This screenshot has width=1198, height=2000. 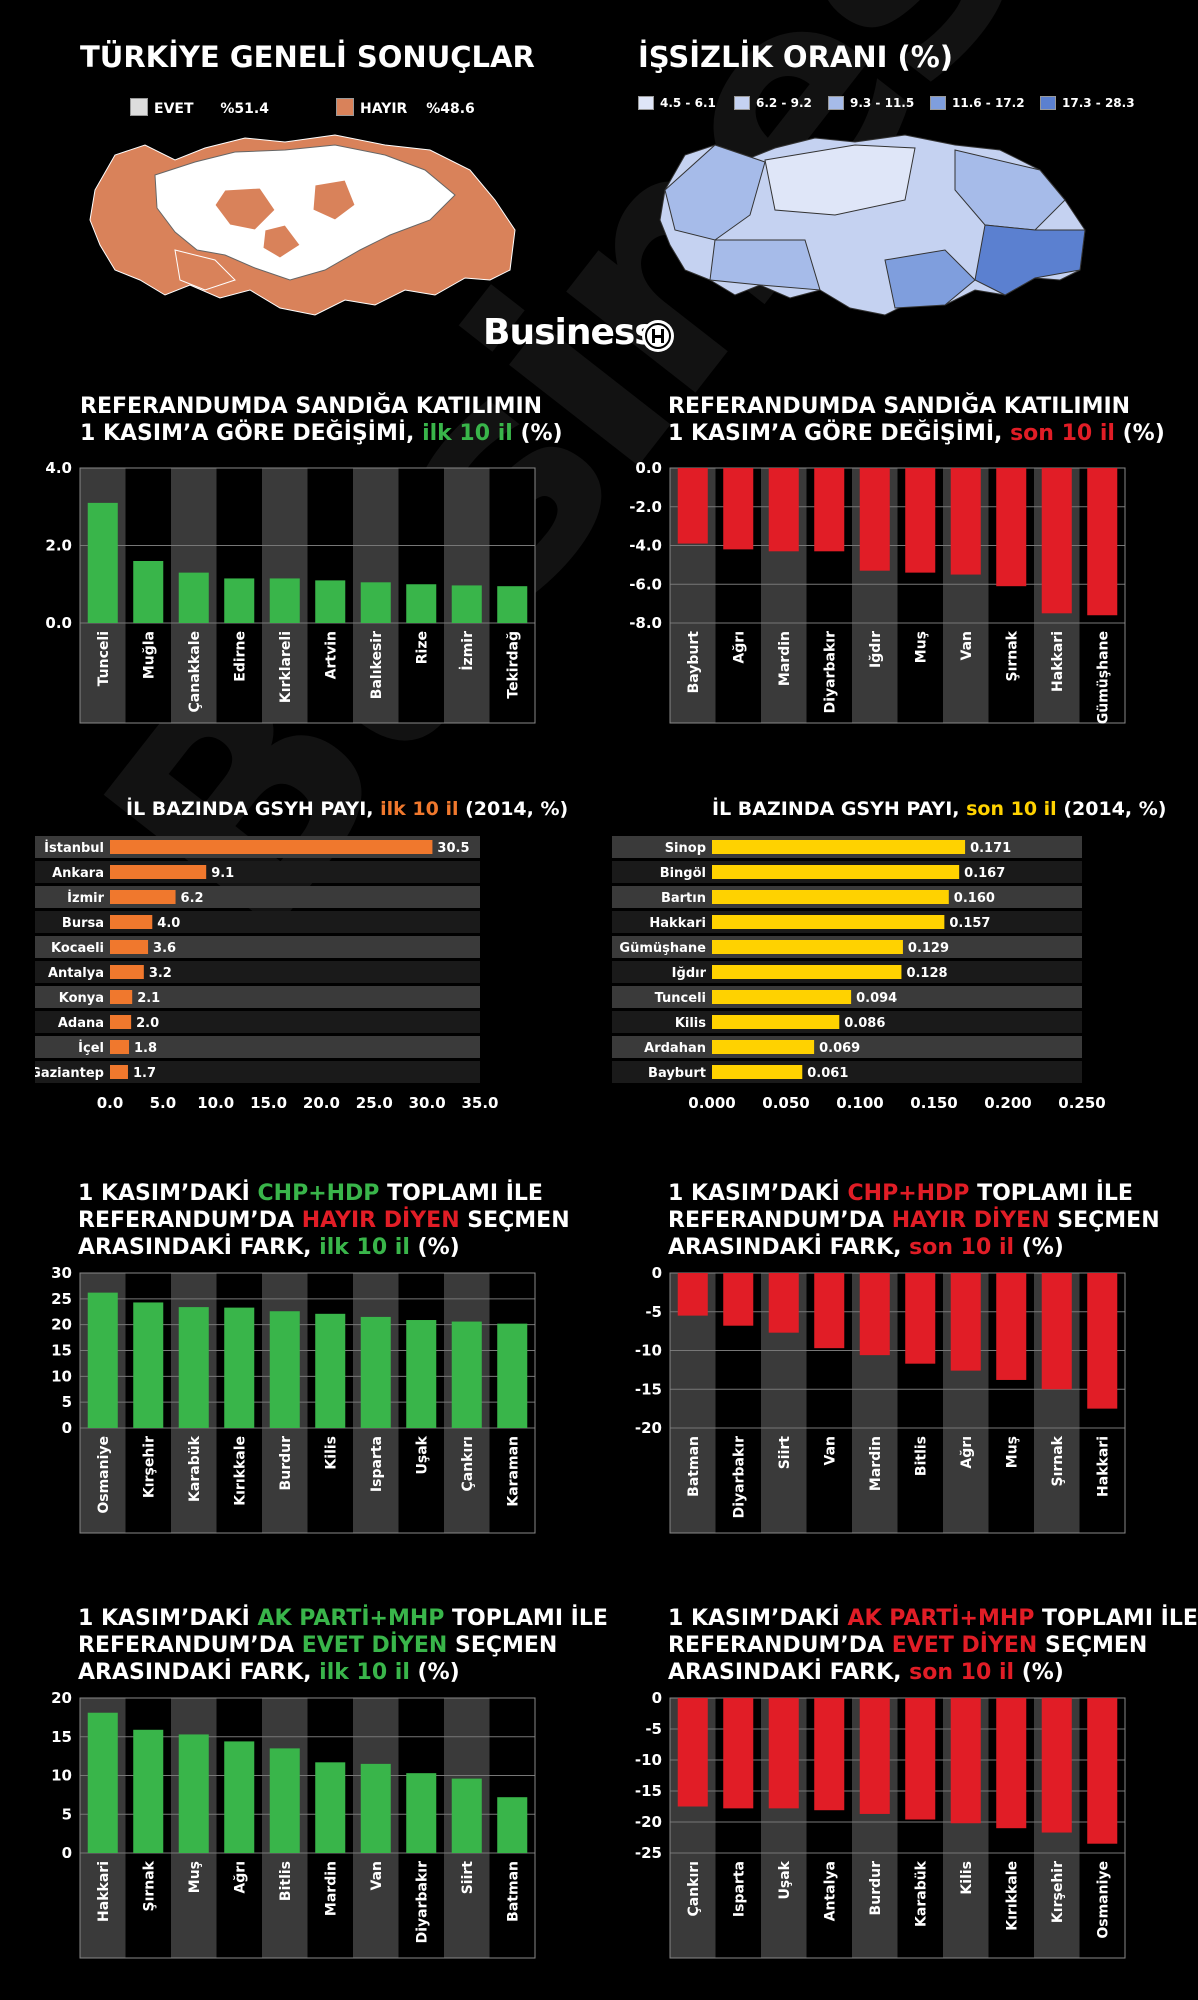 I want to click on y-tick-label: 4.0, so click(x=58, y=468).